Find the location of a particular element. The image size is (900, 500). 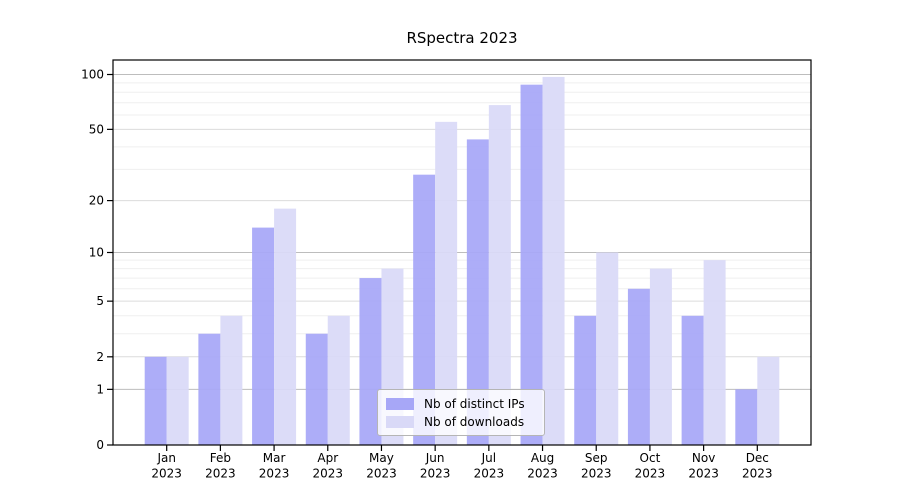

bar-apr-distinct-ips is located at coordinates (316, 389).